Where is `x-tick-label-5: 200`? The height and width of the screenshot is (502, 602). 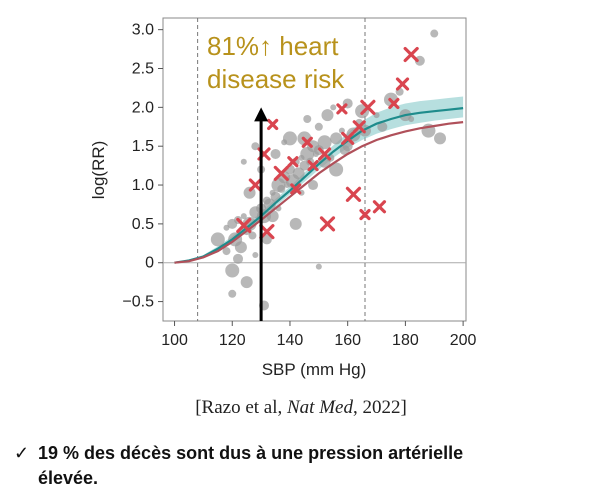
x-tick-label-5: 200 is located at coordinates (463, 340).